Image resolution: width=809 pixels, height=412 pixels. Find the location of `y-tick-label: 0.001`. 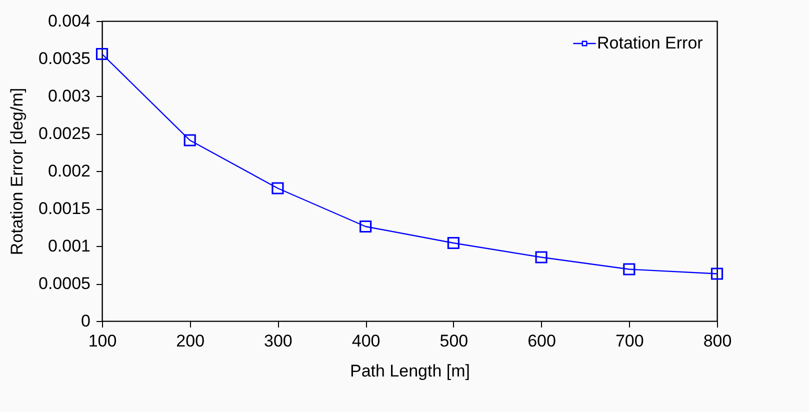

y-tick-label: 0.001 is located at coordinates (69, 246).